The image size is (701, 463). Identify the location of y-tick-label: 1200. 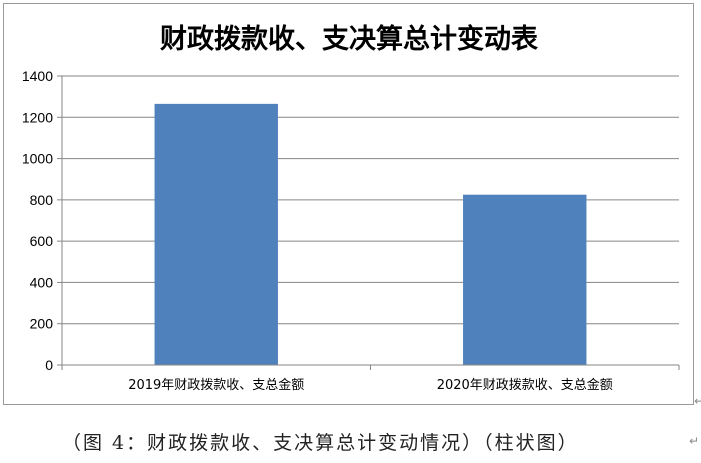
(37, 117).